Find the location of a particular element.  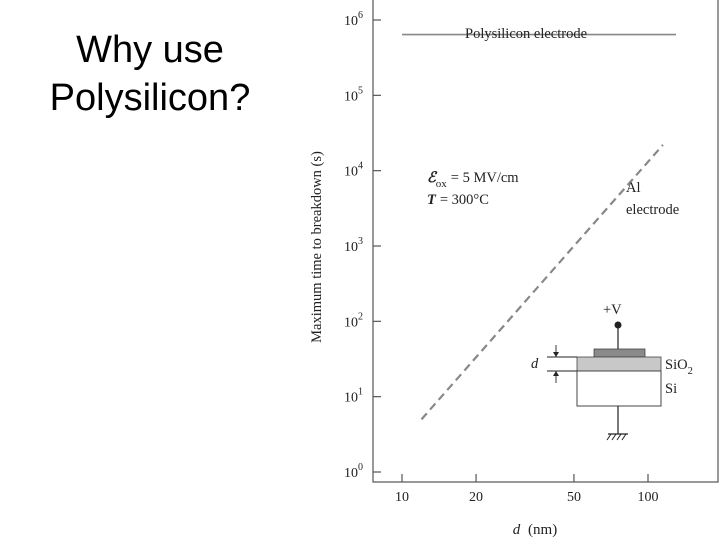

gate-terminal is located at coordinates (618, 325).